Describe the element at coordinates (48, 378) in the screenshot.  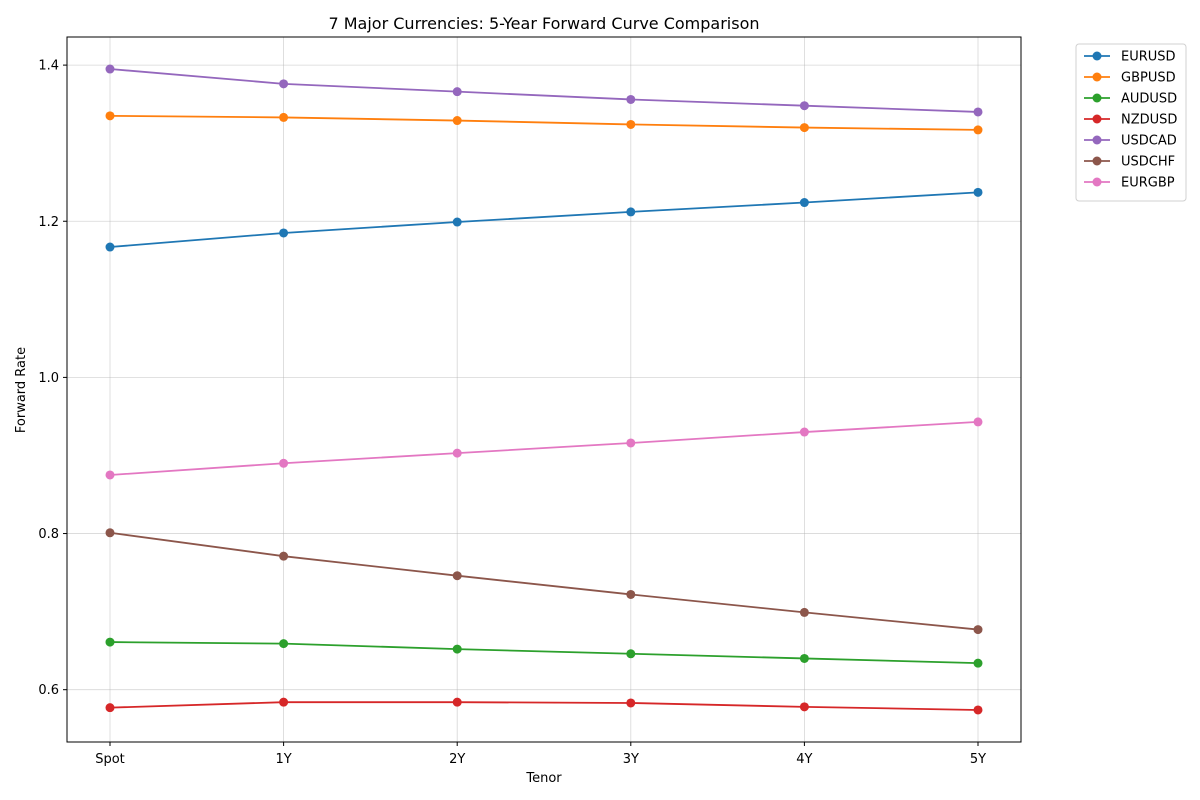
I see `y-tick-label: 1.0` at that location.